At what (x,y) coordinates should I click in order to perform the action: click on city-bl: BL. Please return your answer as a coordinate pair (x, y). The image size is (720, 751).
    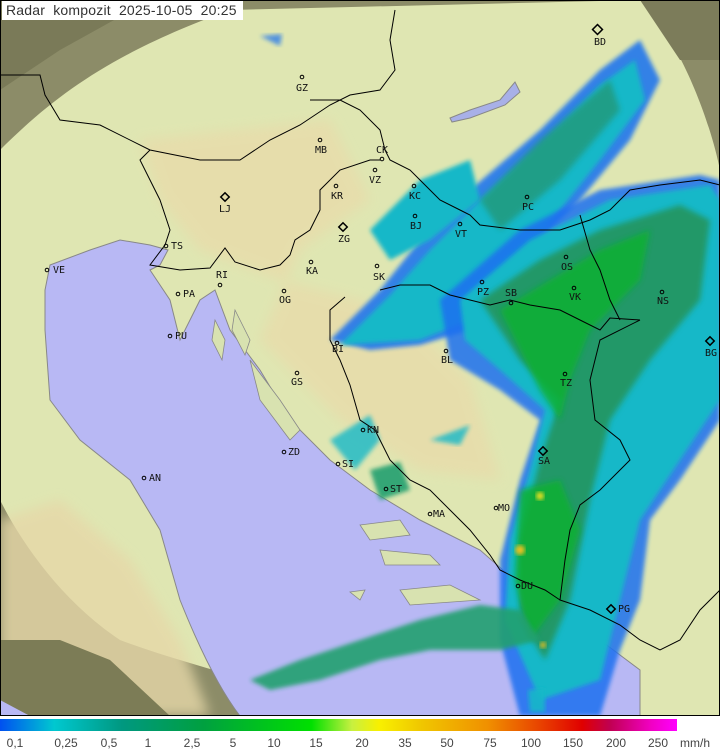
    Looking at the image, I should click on (447, 357).